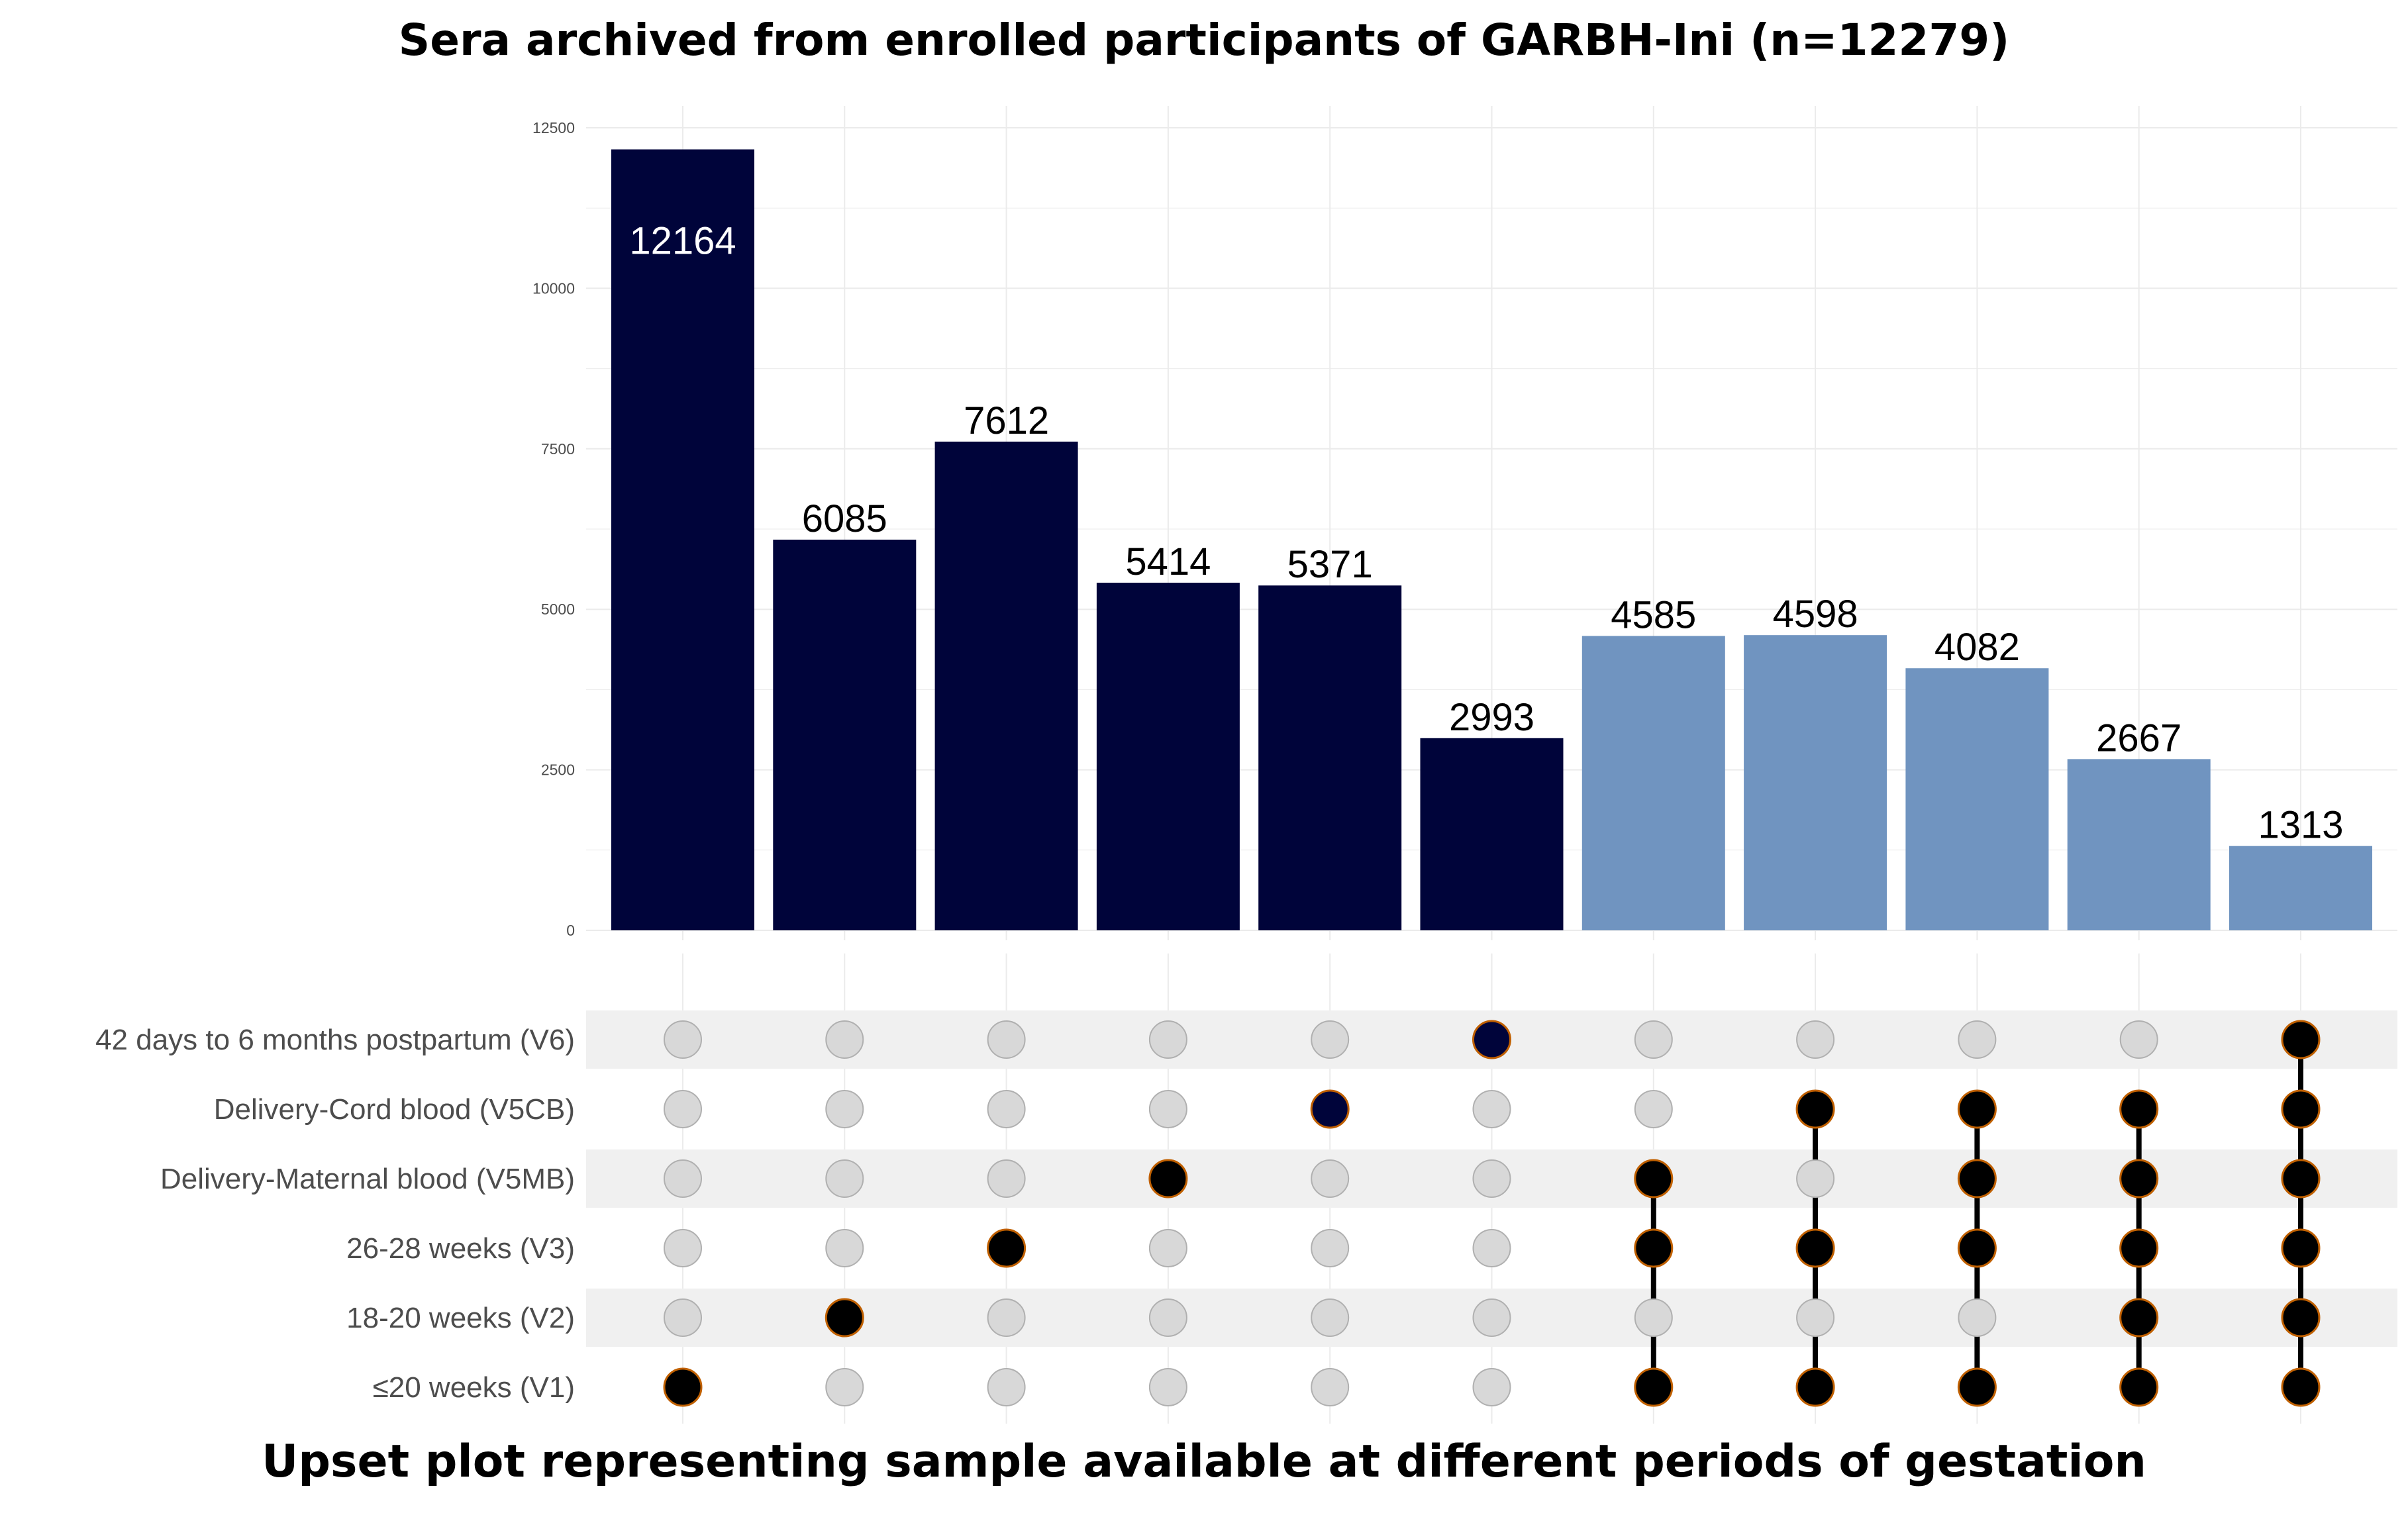 The width and height of the screenshot is (2408, 1515). Describe the element at coordinates (1815, 614) in the screenshot. I see `bar-value-label: 4598` at that location.